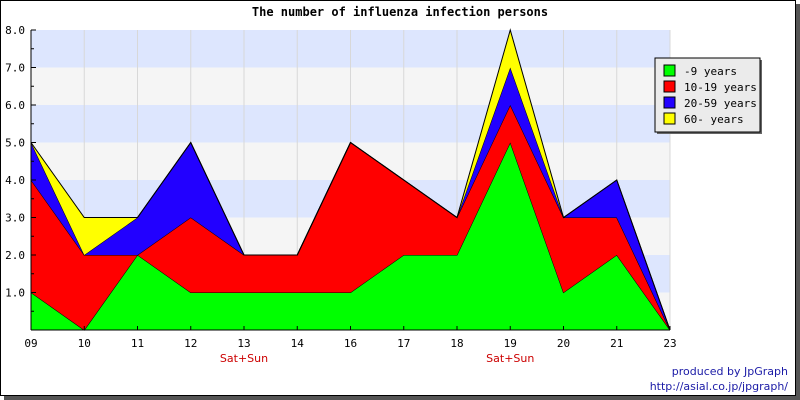  Describe the element at coordinates (403, 343) in the screenshot. I see `x-tick-label: 17` at that location.